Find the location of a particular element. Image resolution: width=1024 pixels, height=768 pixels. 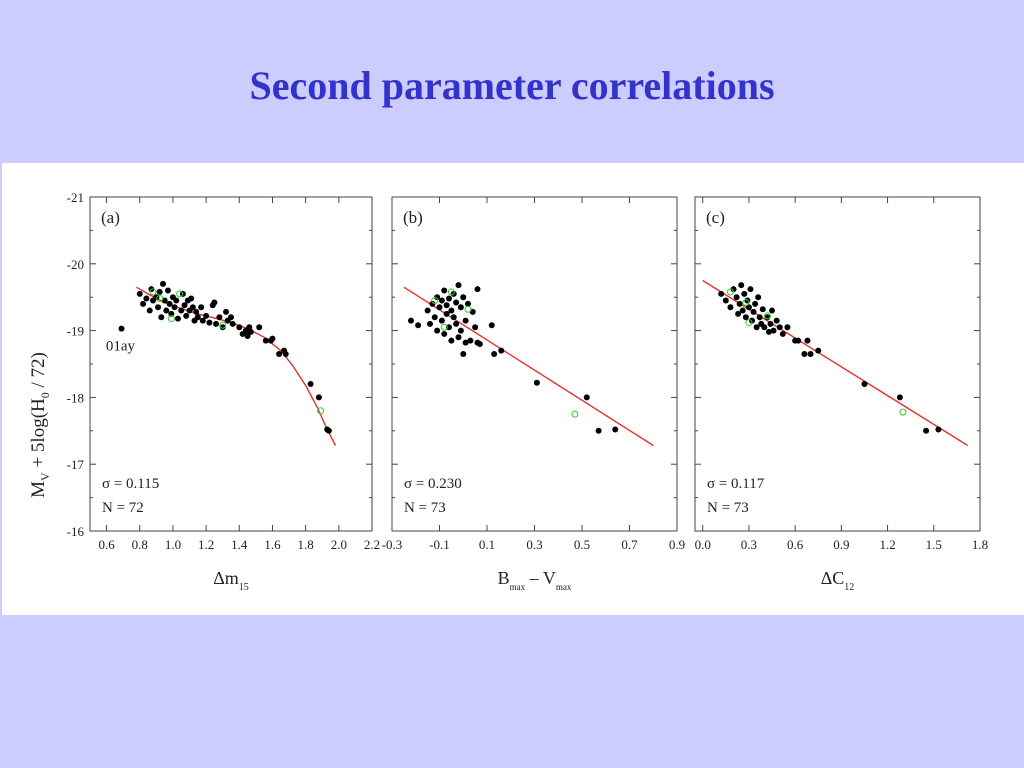

y-axis-label-end: / 72) is located at coordinates (38, 372).